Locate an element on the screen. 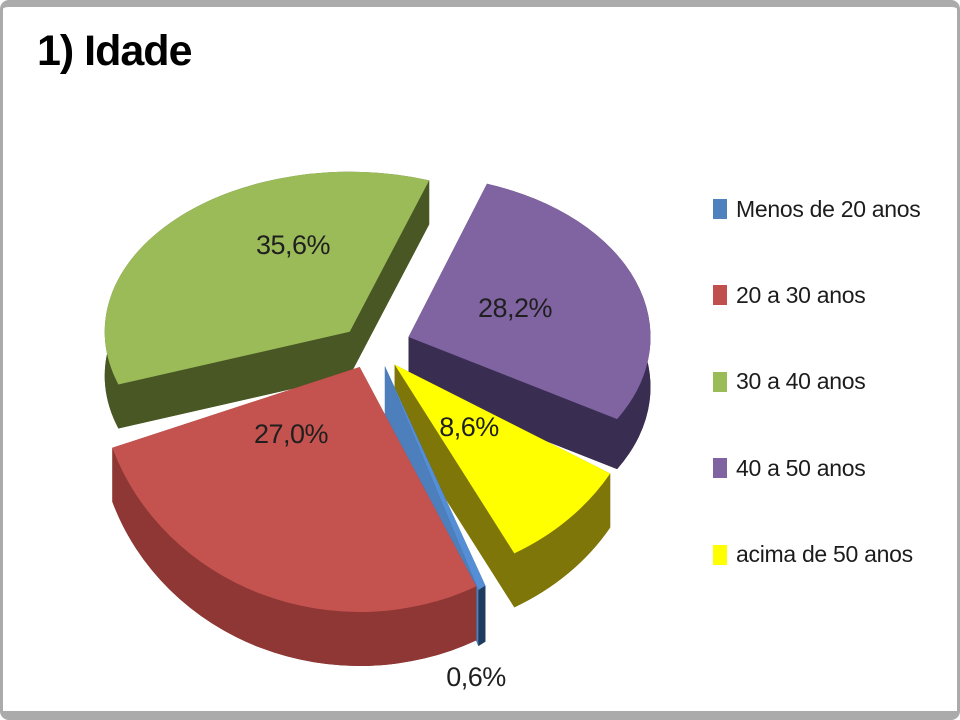 This screenshot has width=960, height=720. pie-slice-acima-de-50-anos is located at coordinates (502, 486).